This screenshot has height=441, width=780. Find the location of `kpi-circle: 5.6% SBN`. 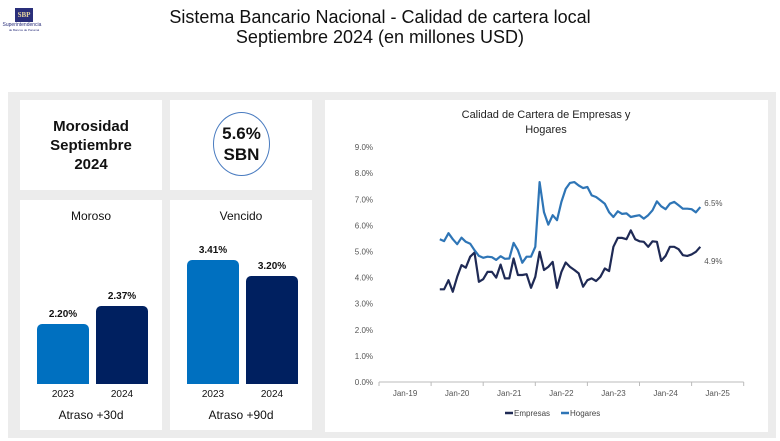

kpi-circle: 5.6% SBN is located at coordinates (241, 144).